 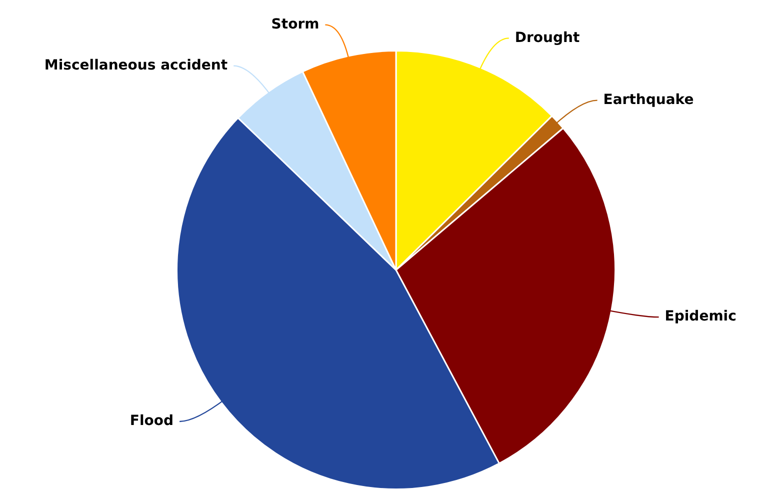 I want to click on slice-label: Flood, so click(x=152, y=421).